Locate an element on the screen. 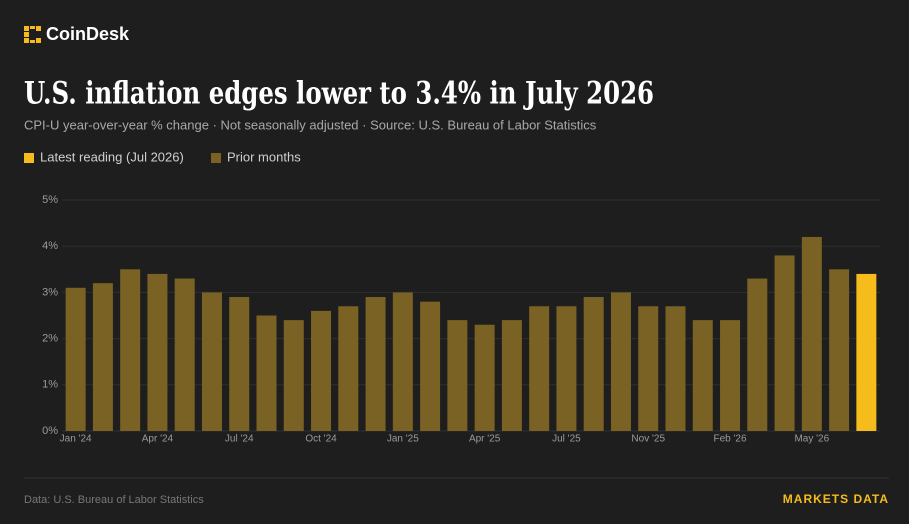  logo-icon is located at coordinates (32, 34).